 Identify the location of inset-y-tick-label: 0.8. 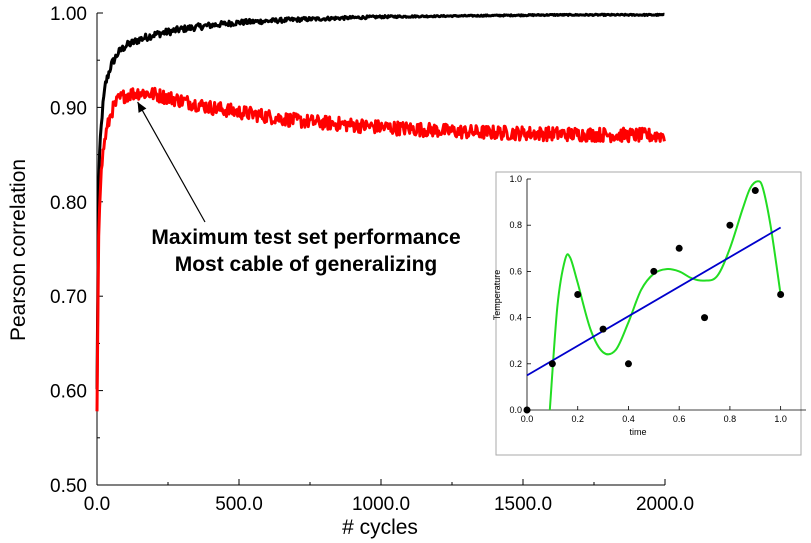
(515, 225).